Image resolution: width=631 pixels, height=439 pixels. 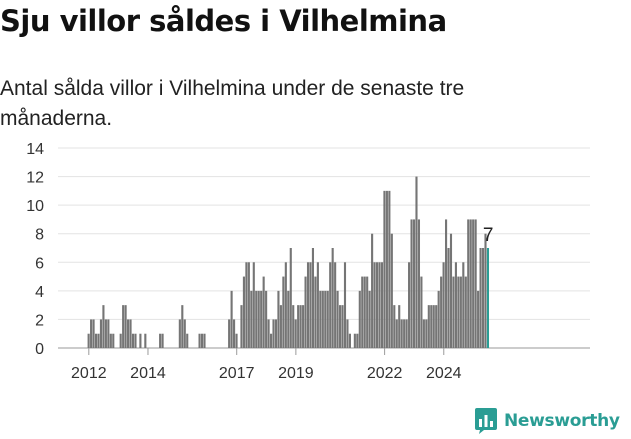 What do you see at coordinates (488, 235) in the screenshot?
I see `latest-value-label: 7` at bounding box center [488, 235].